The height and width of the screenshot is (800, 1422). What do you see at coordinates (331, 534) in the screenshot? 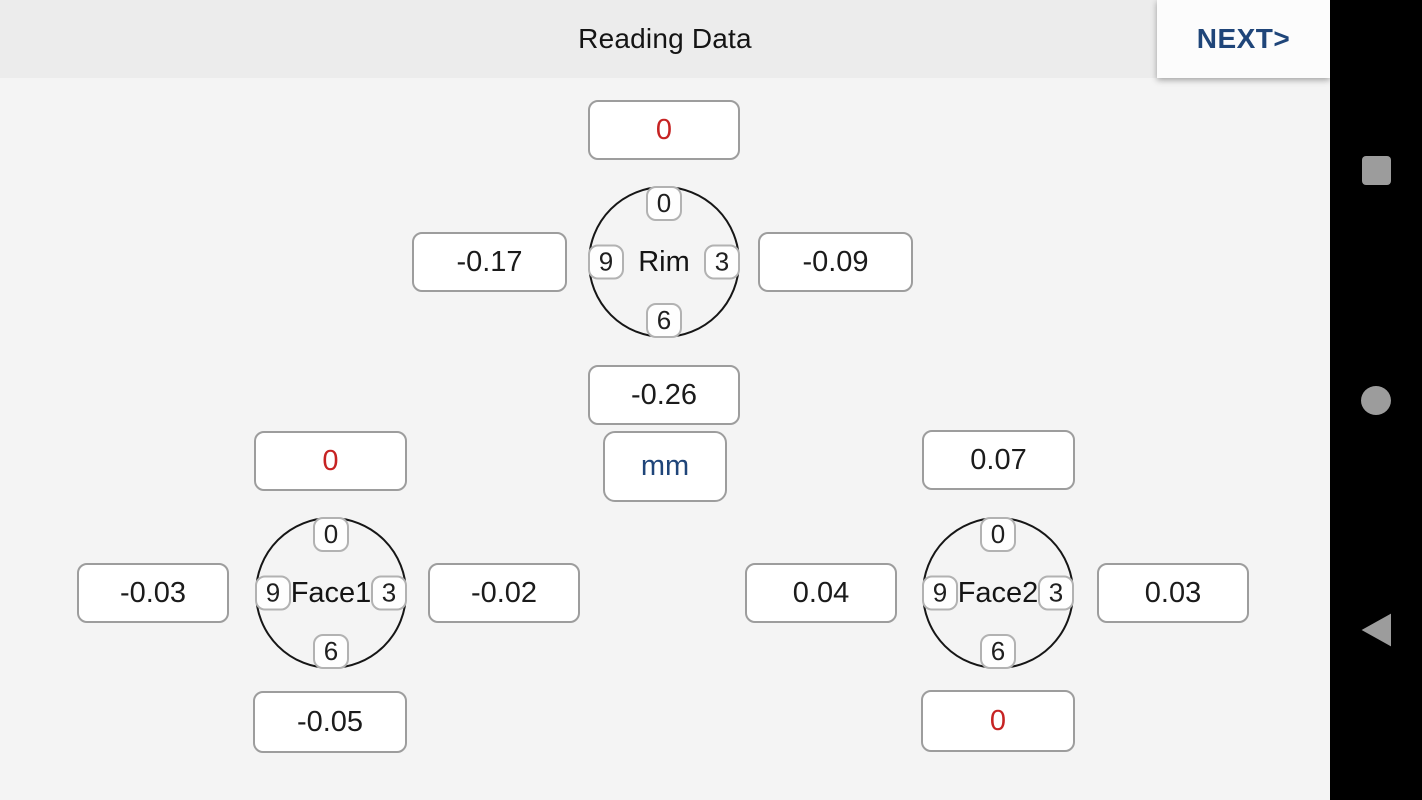
I see `face1-clock-0-badge: 0` at bounding box center [331, 534].